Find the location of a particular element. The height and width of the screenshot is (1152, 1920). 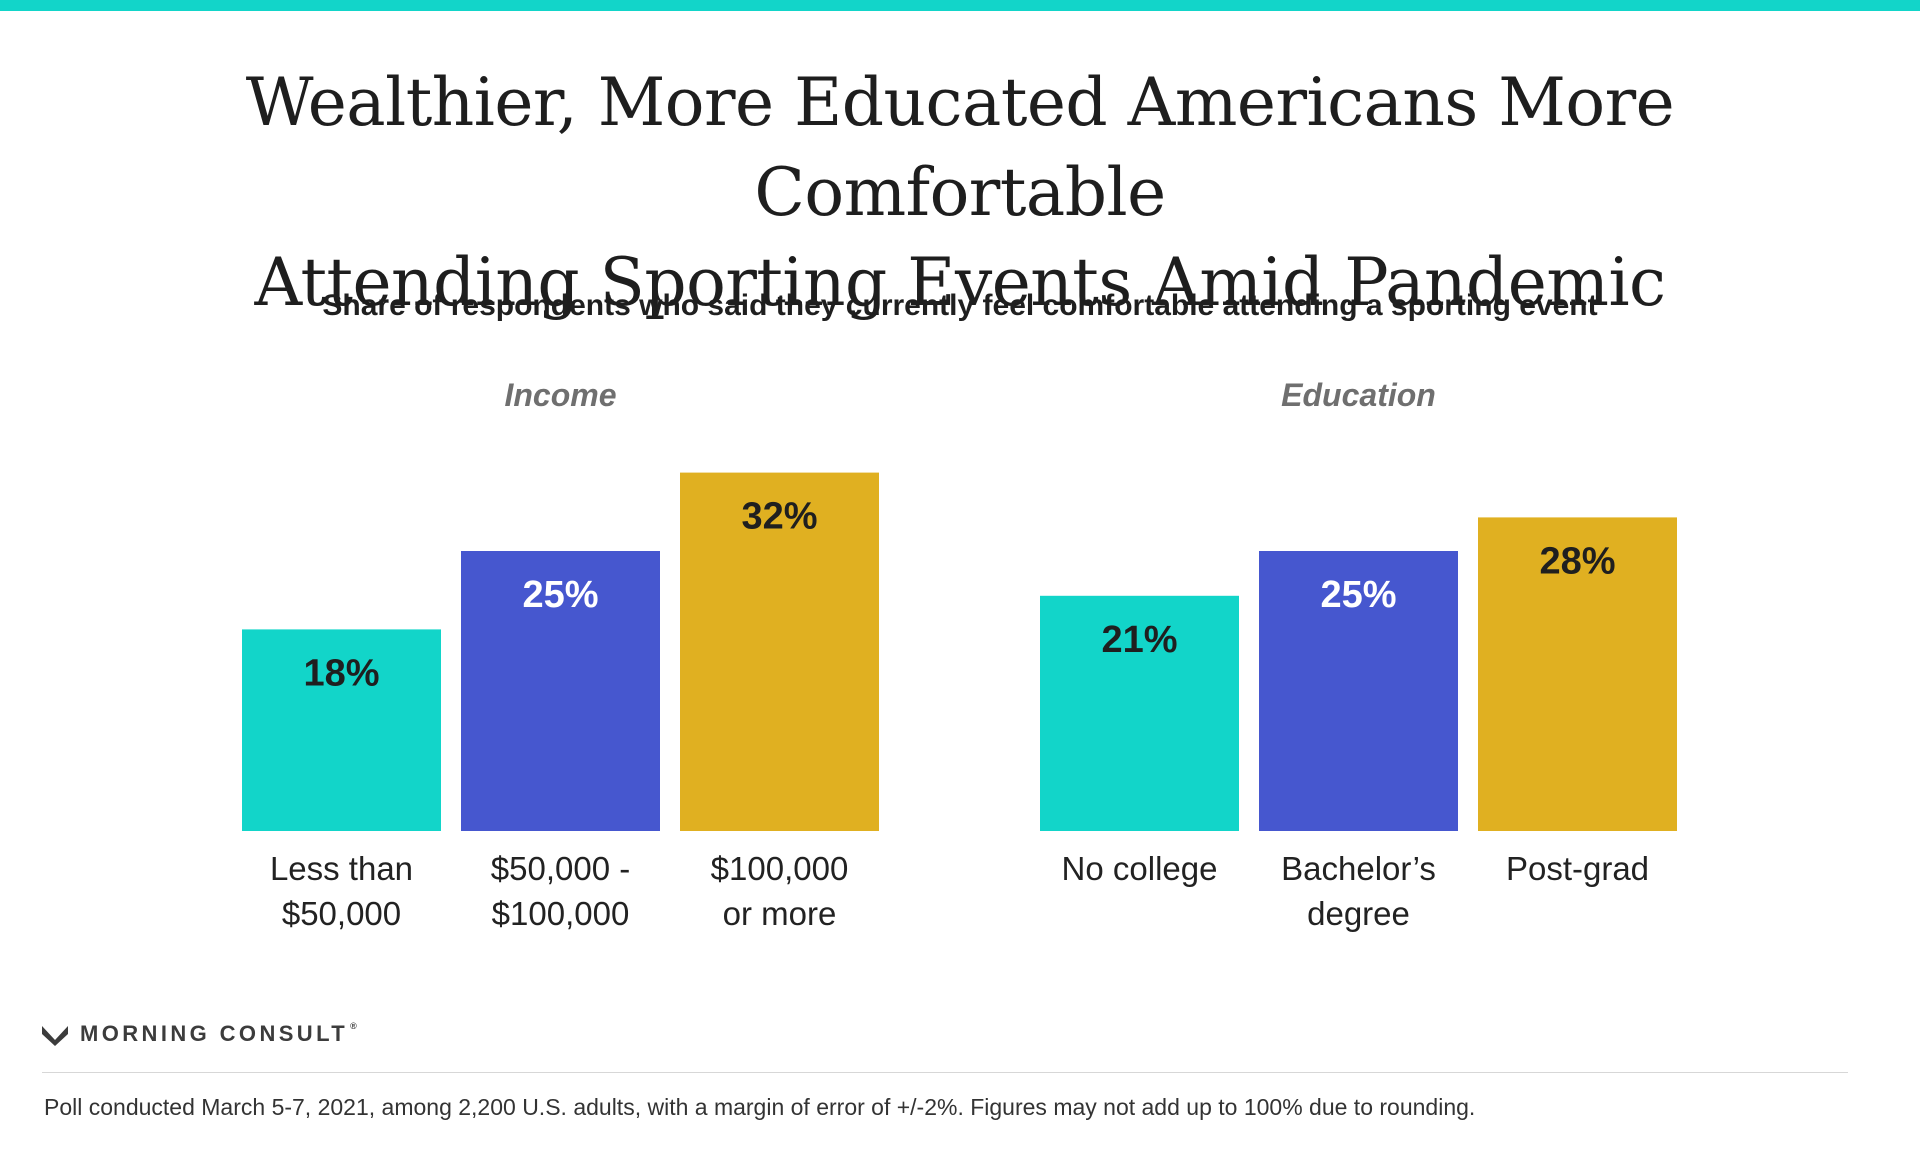

brand-logo: MORNING CONSULT ® is located at coordinates (201, 1034).